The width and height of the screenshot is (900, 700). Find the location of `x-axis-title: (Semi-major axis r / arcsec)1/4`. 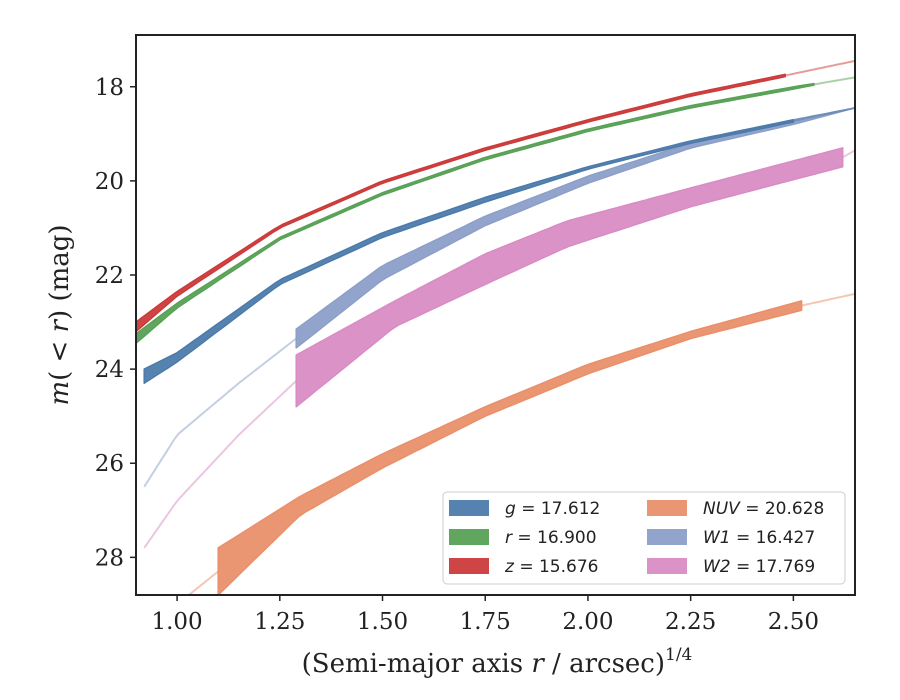

x-axis-title: (Semi-major axis r / arcsec)1/4 is located at coordinates (497, 662).